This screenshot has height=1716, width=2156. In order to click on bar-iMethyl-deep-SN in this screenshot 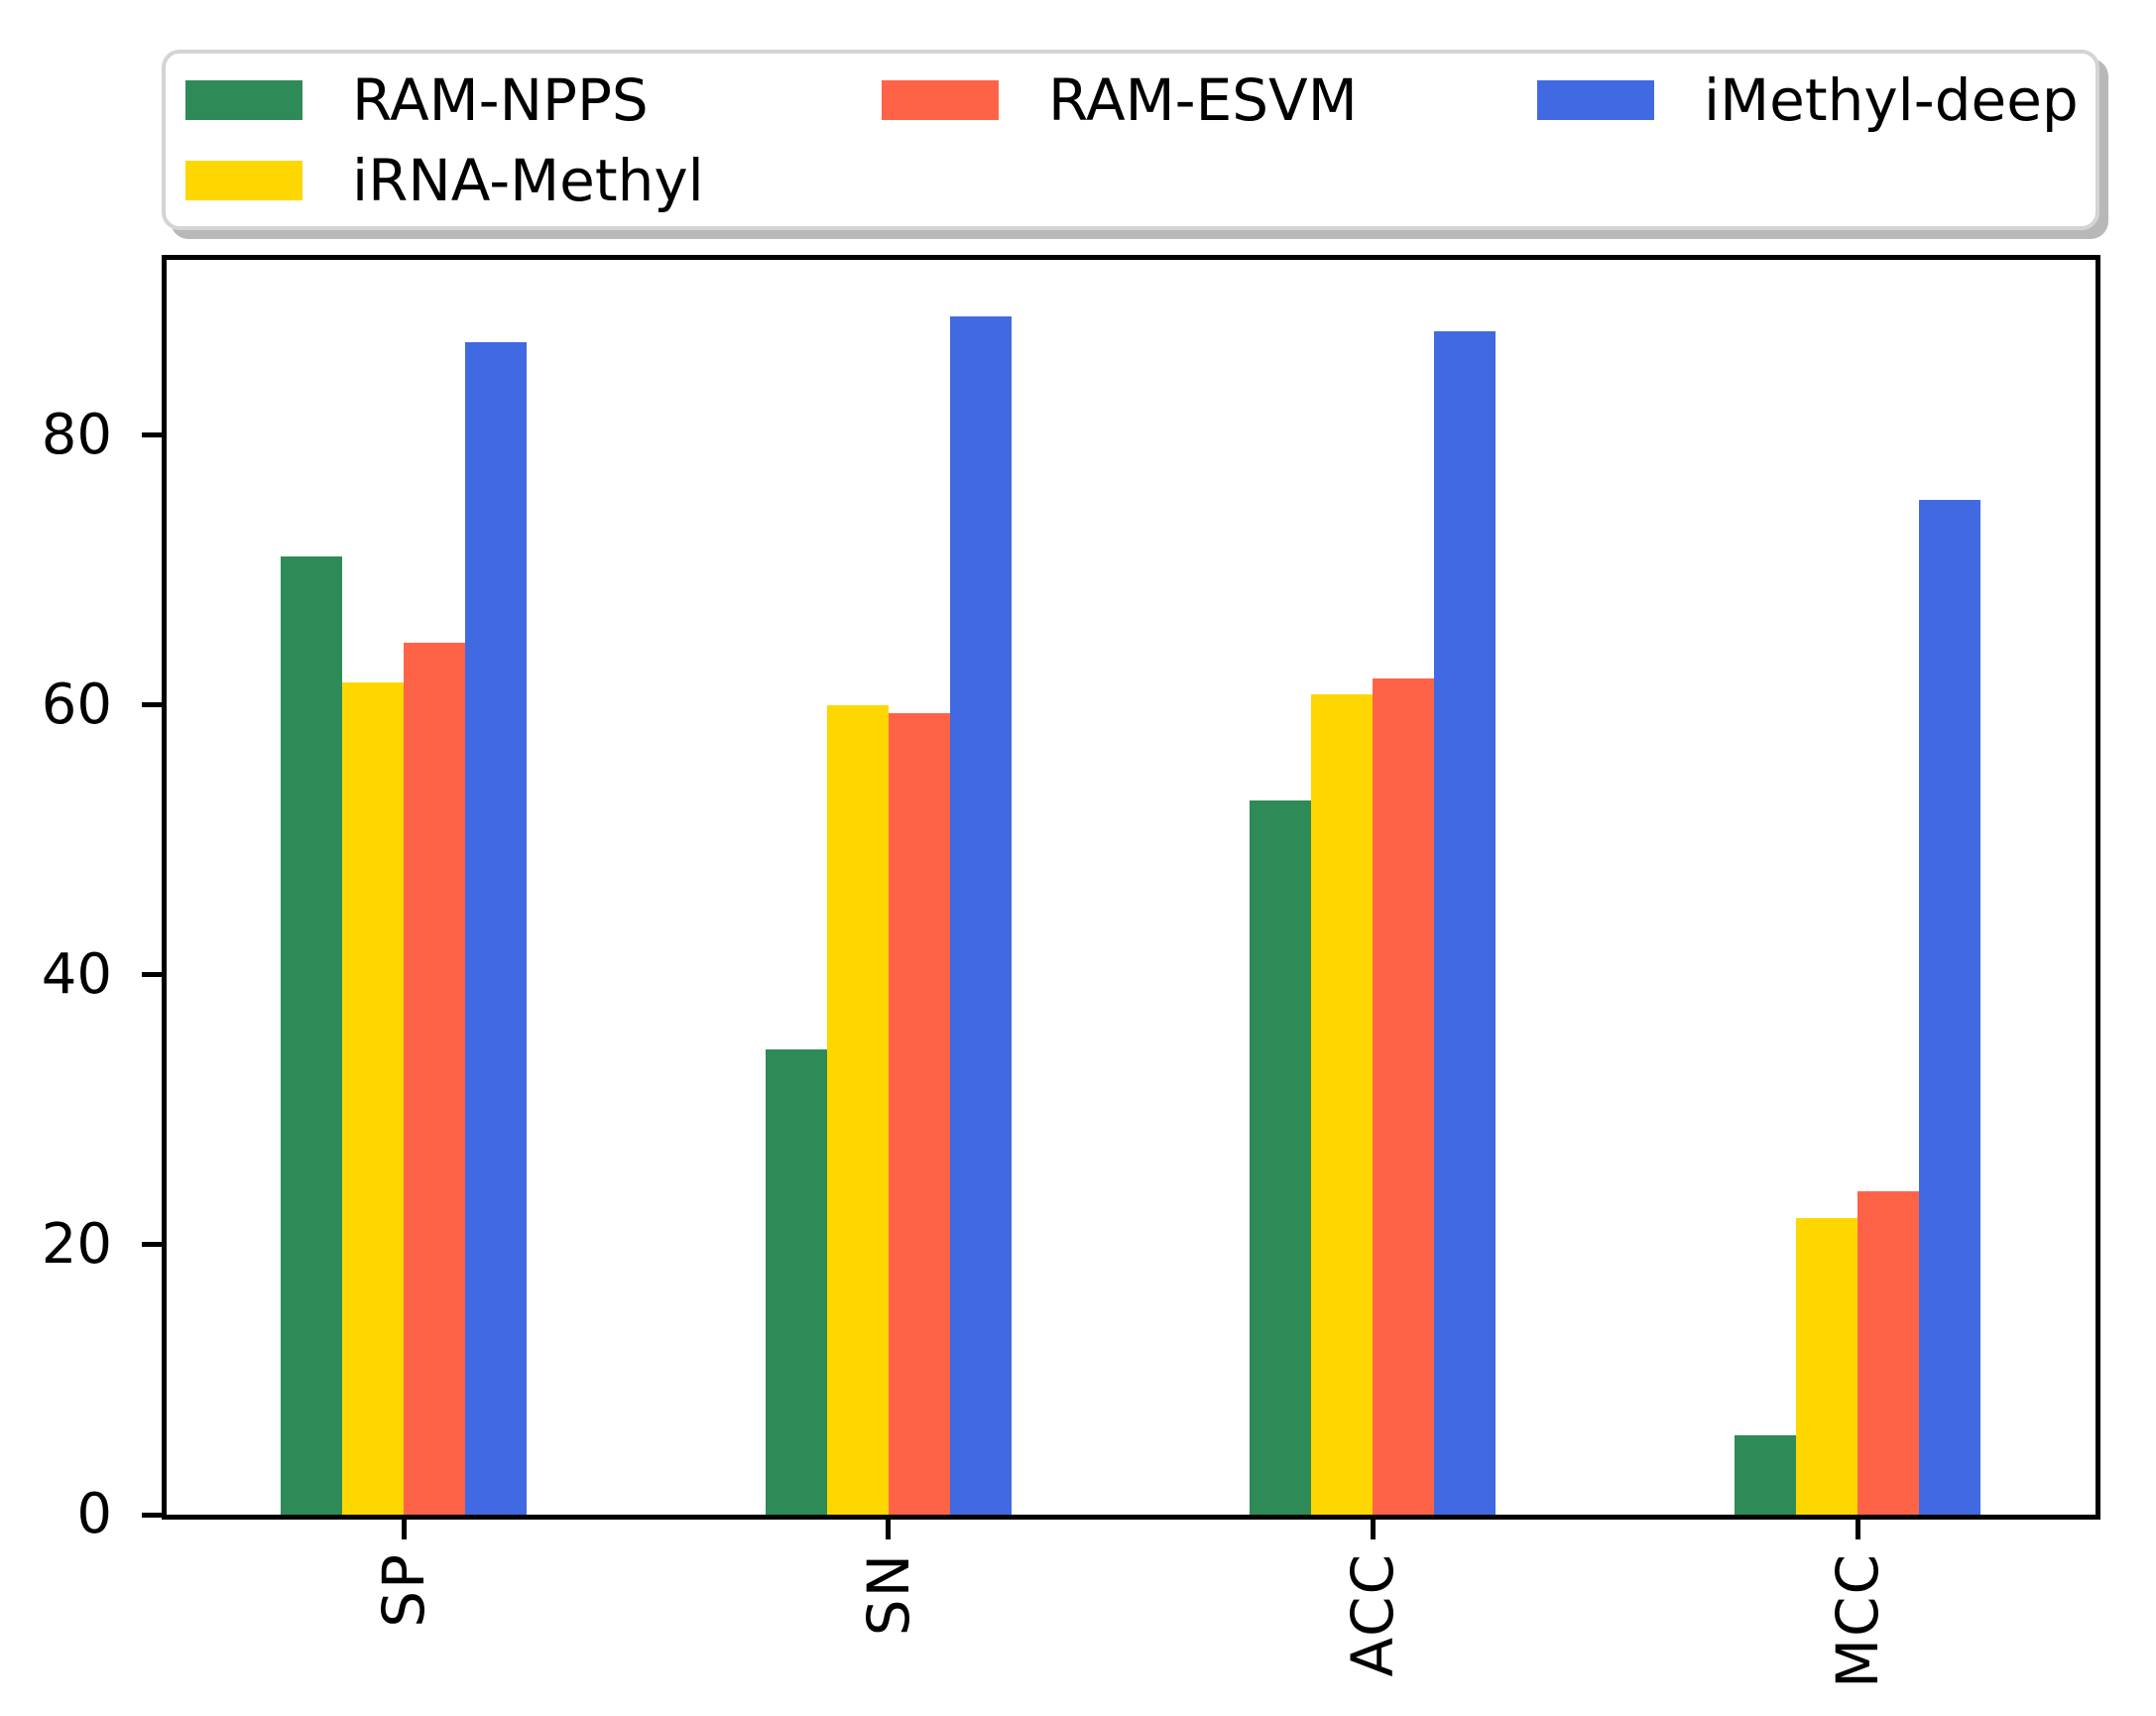, I will do `click(980, 915)`.